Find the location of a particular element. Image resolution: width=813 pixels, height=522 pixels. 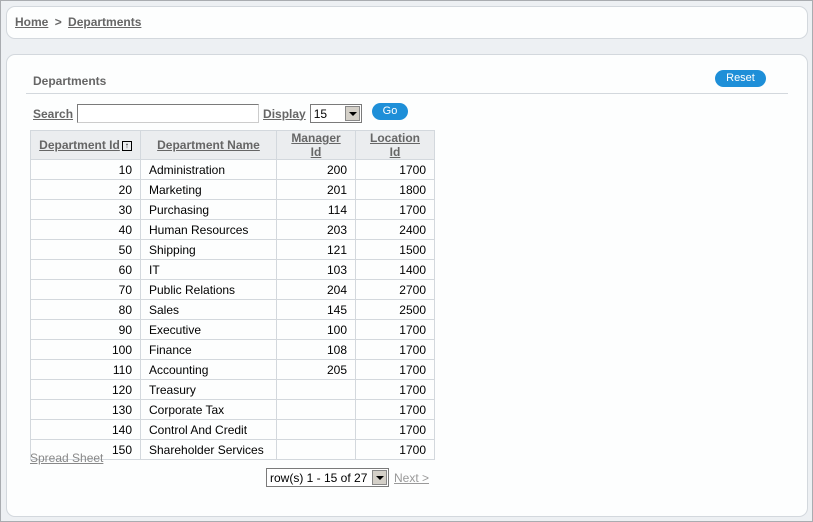

cell-location-id: 2700 is located at coordinates (395, 289).